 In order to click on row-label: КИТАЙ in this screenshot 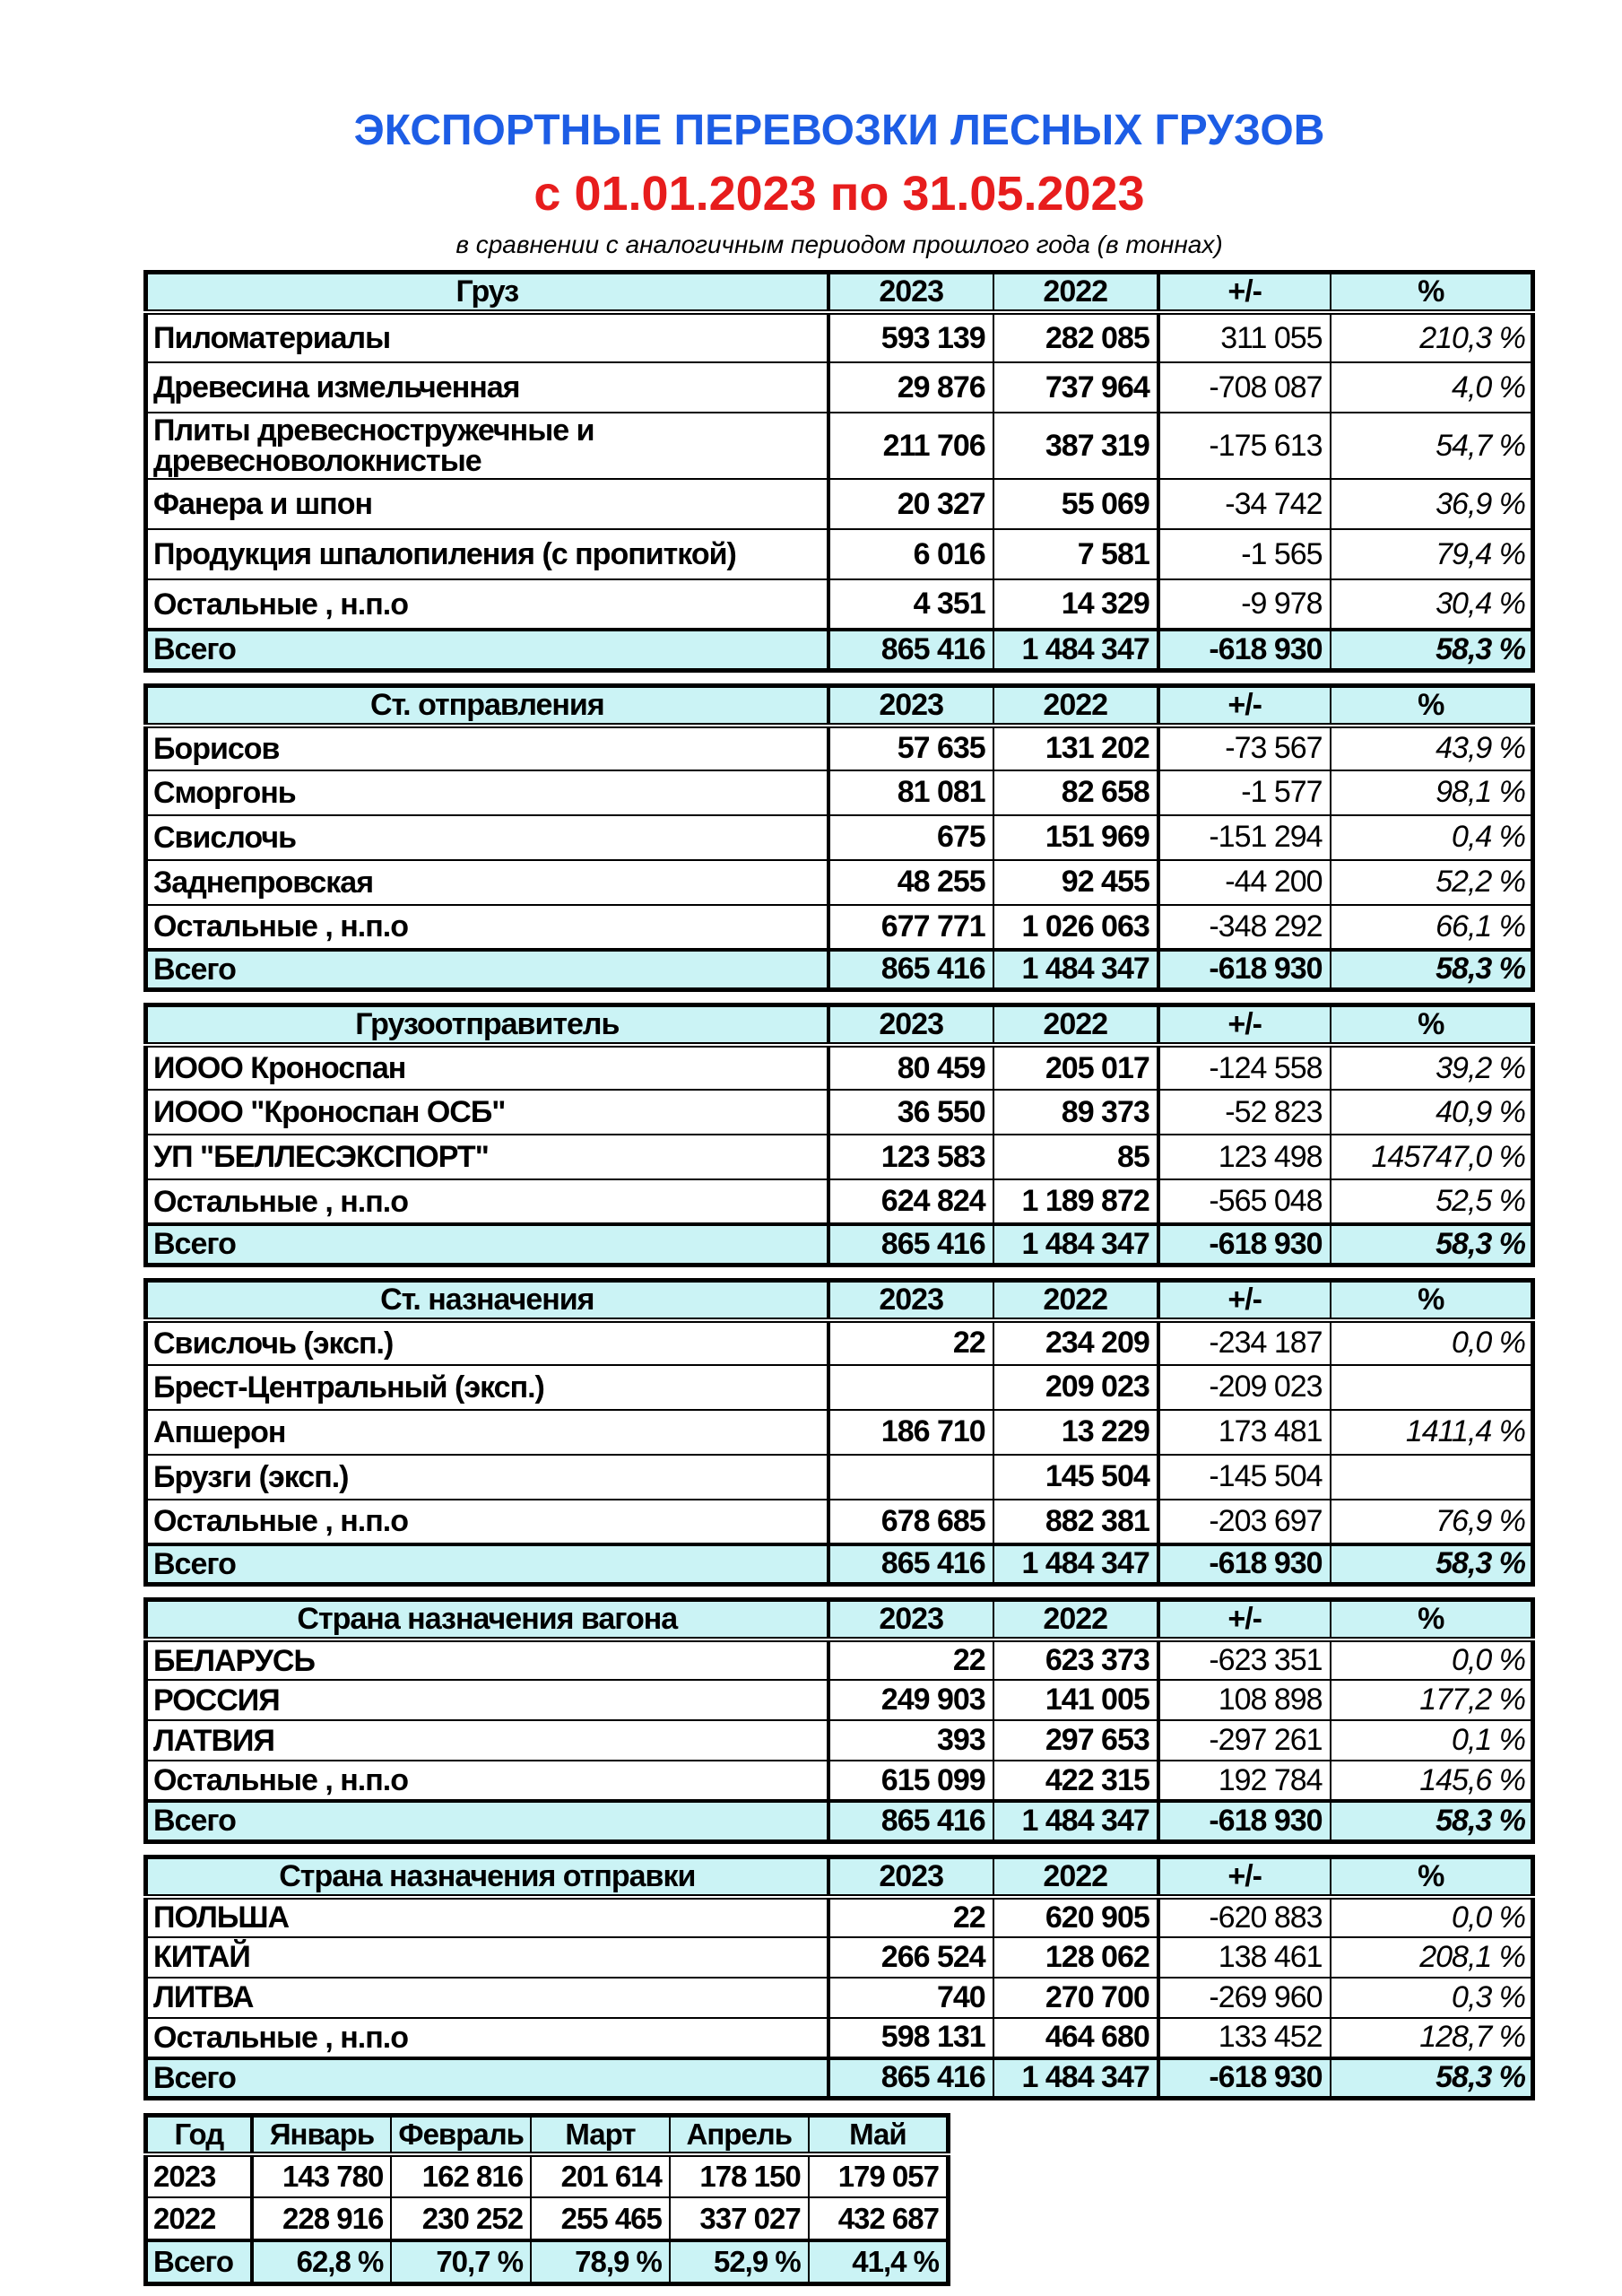, I will do `click(486, 1957)`.